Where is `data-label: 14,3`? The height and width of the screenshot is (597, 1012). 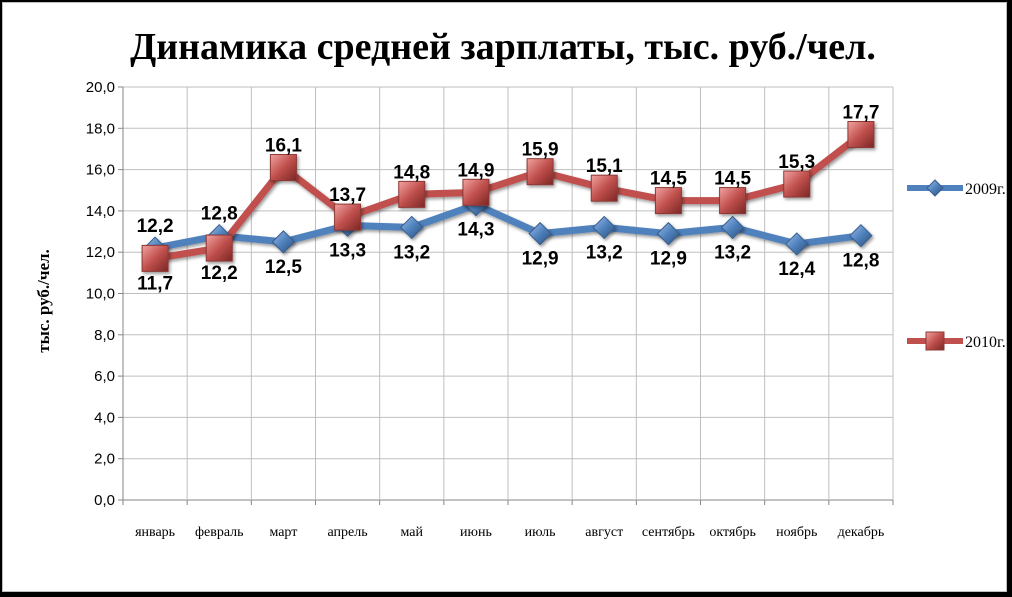 data-label: 14,3 is located at coordinates (475, 230).